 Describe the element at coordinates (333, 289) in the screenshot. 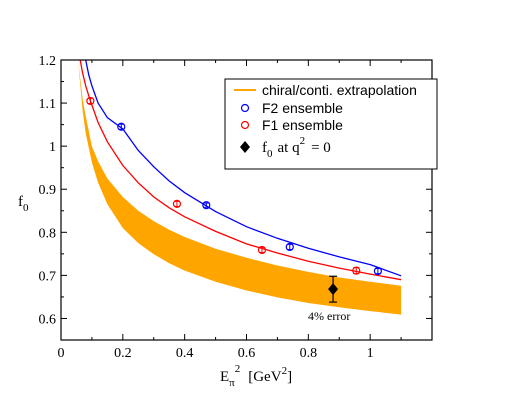

I see `highlight-diamond-point` at that location.